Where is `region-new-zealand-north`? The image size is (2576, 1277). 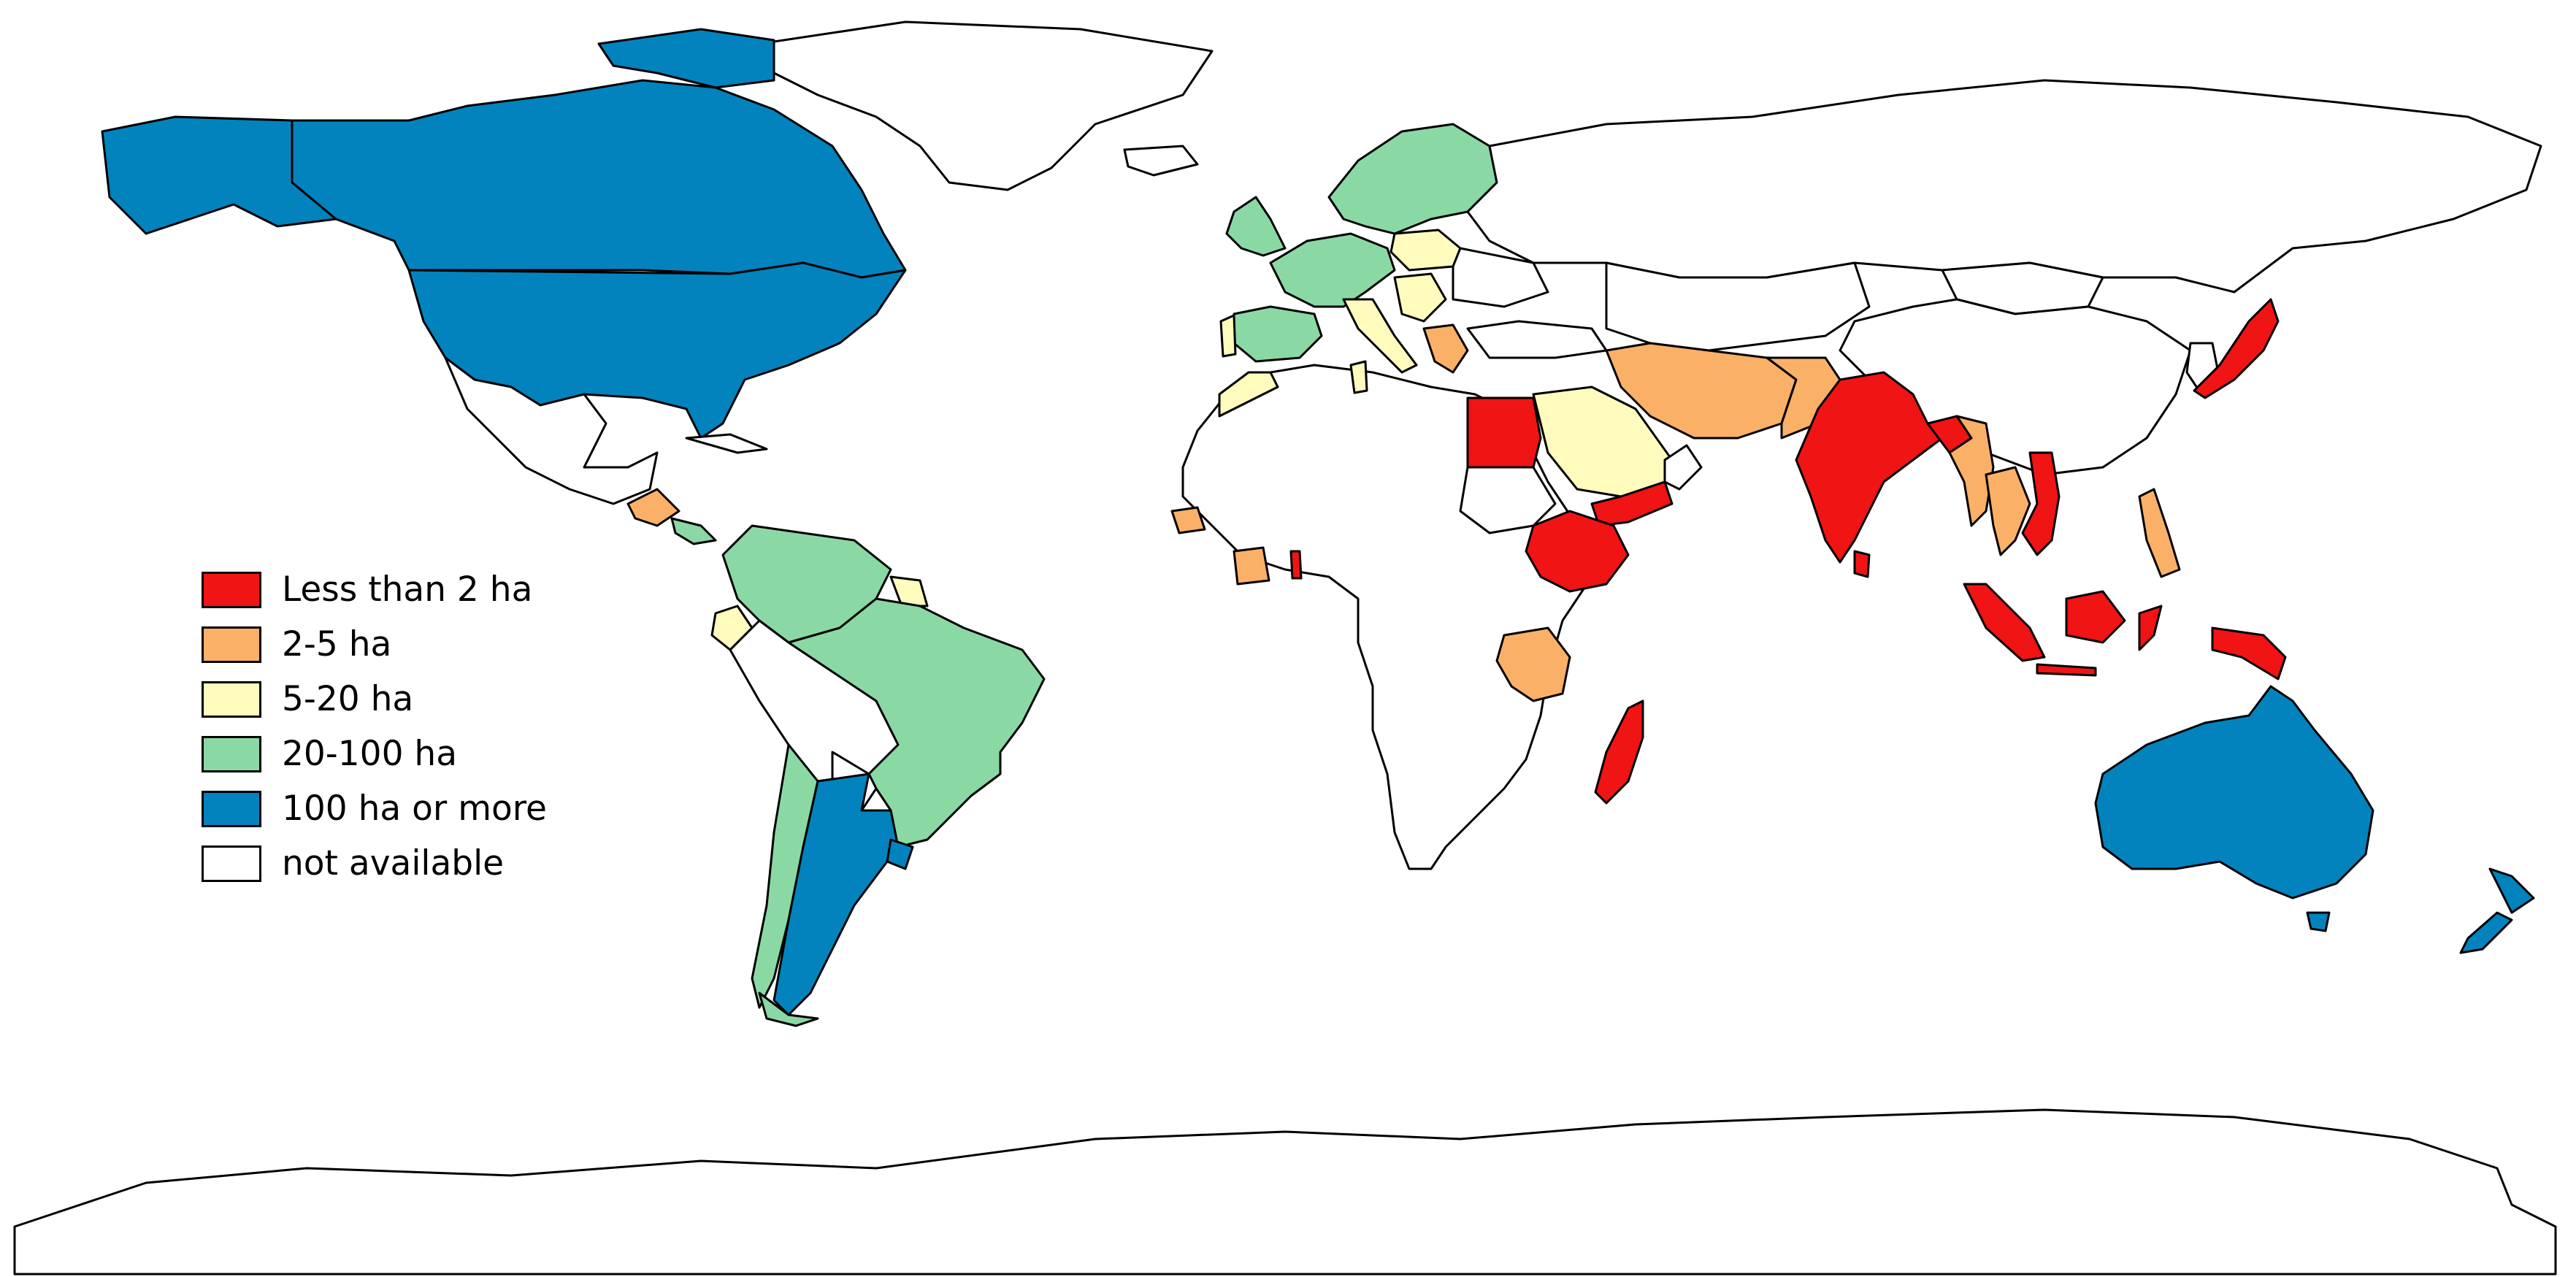
region-new-zealand-north is located at coordinates (2511, 890).